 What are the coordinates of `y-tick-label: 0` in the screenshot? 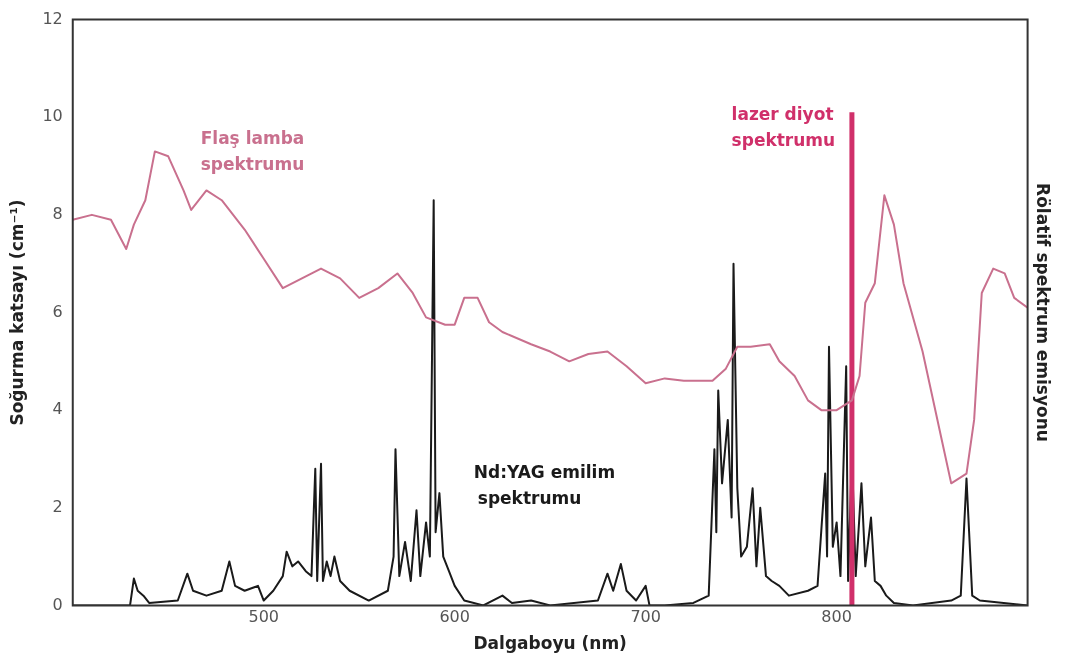 It's located at (57, 604).